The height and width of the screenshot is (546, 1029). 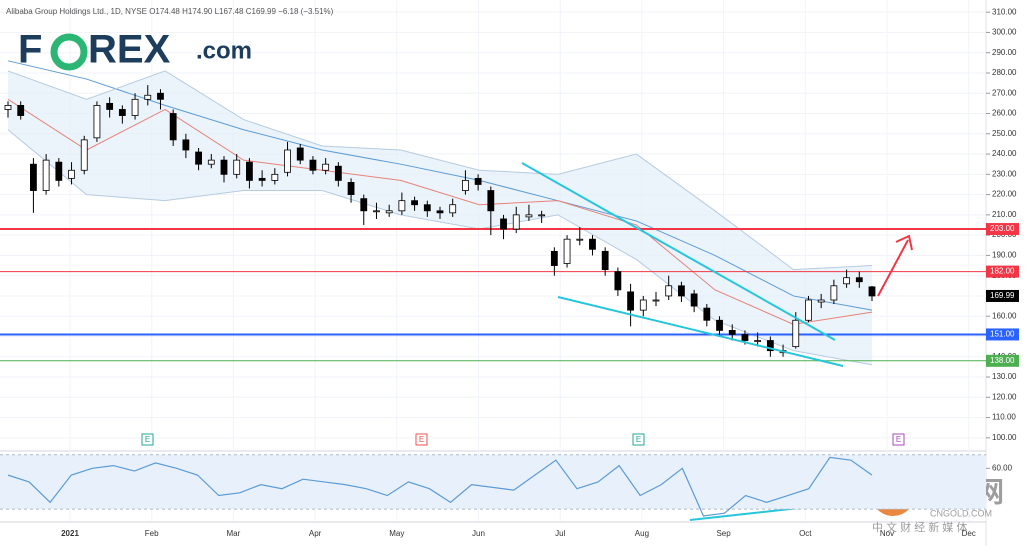 What do you see at coordinates (1004, 194) in the screenshot?
I see `y-tick-label: 220.00` at bounding box center [1004, 194].